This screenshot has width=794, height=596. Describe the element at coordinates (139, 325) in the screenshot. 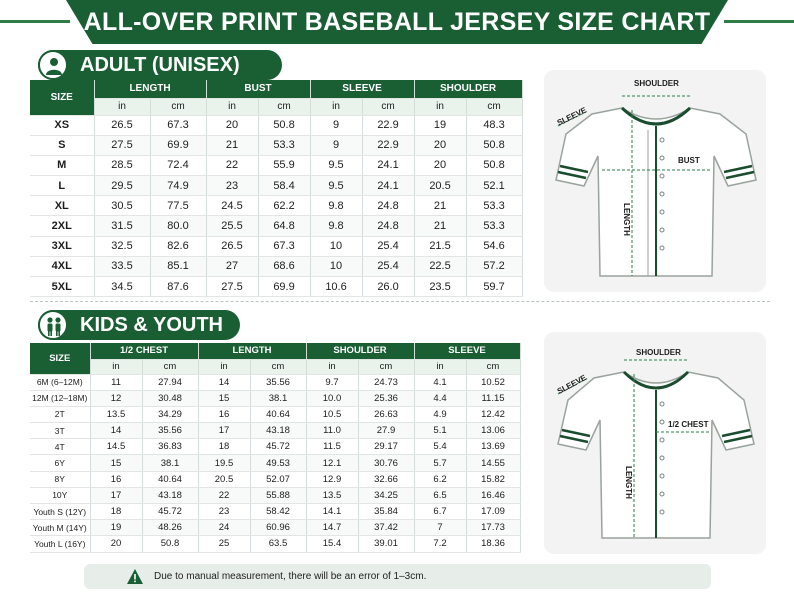

I see `kids-section-heading: KIDS & YOUTH` at that location.